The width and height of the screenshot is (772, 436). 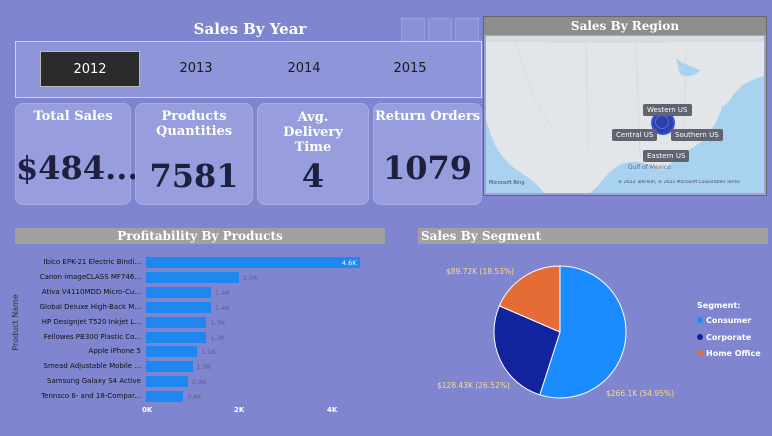 I want to click on year-button-2012: 2012, so click(x=90, y=69).